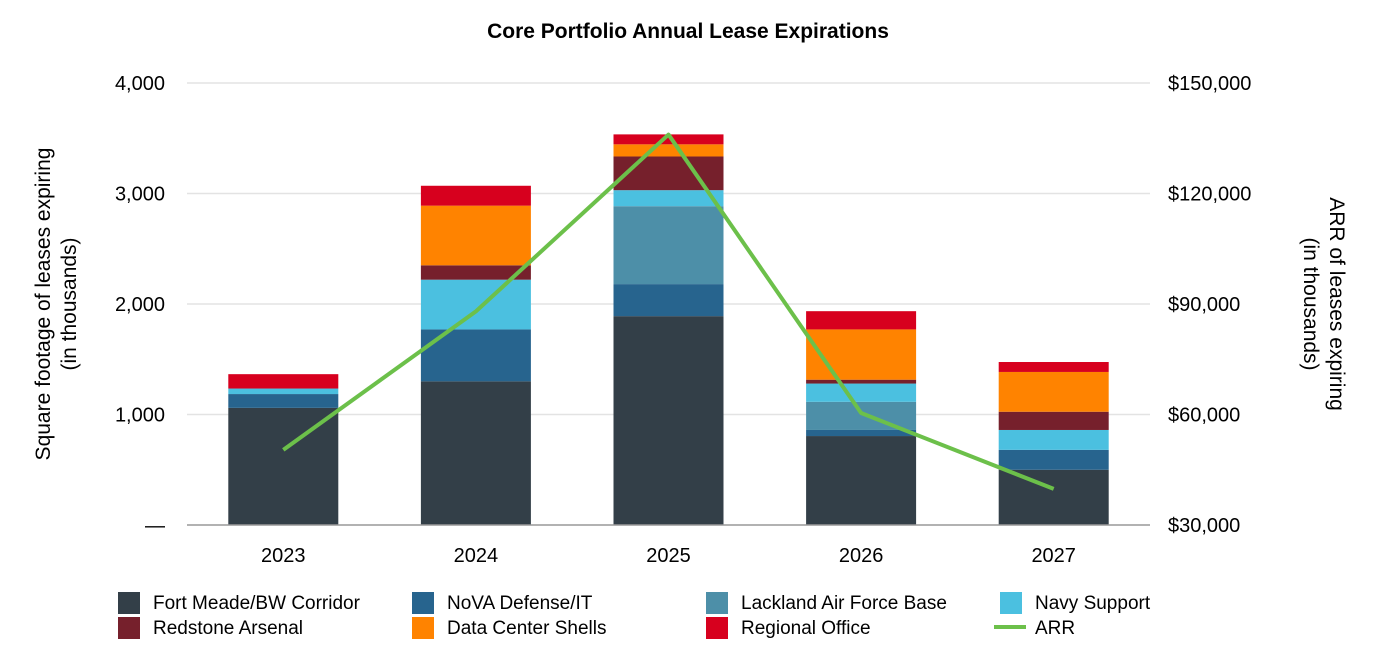  Describe the element at coordinates (257, 603) in the screenshot. I see `legend-label: Fort Meade/BW Corridor` at that location.